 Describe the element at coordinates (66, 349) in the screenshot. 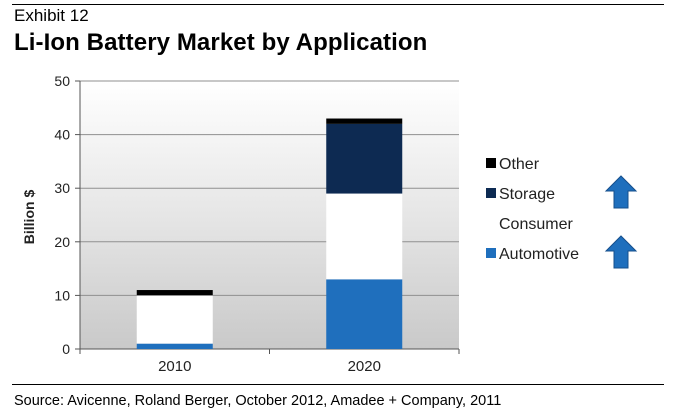

I see `y-tick-label: 0` at that location.